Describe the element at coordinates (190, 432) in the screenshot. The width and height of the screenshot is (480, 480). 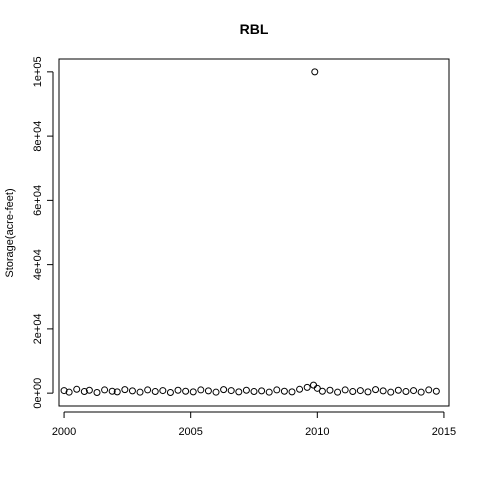
I see `x-tick-label: 2005` at that location.